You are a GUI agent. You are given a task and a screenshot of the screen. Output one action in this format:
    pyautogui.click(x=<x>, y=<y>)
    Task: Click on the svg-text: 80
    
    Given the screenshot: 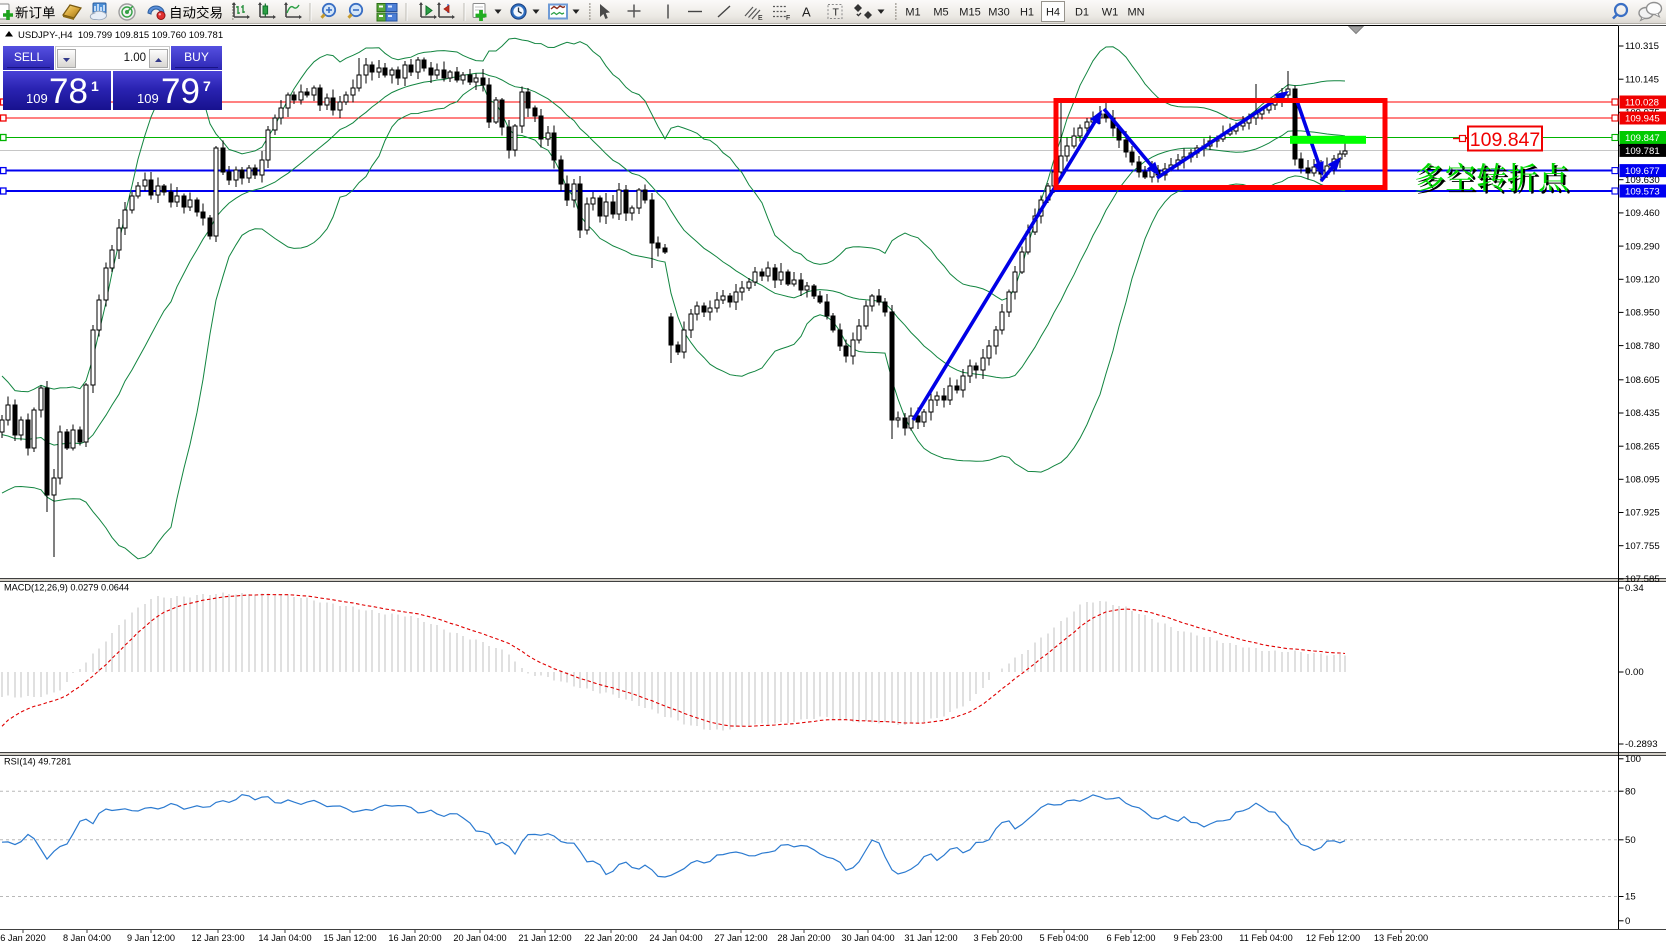 What is the action you would take?
    pyautogui.click(x=1630, y=791)
    